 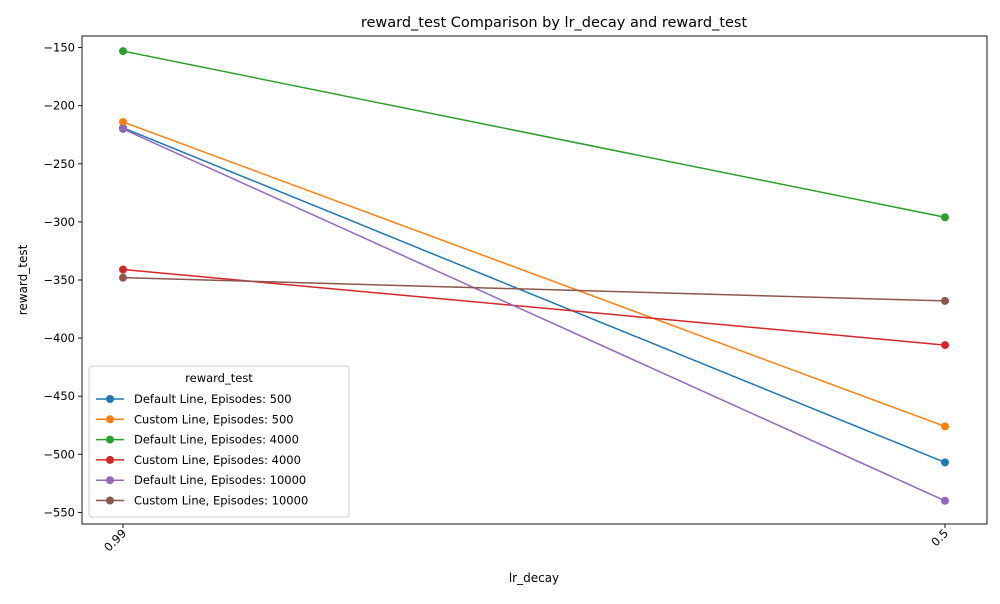 I want to click on legend-entry-label: Custom Line, Episodes: 10000, so click(x=221, y=501).